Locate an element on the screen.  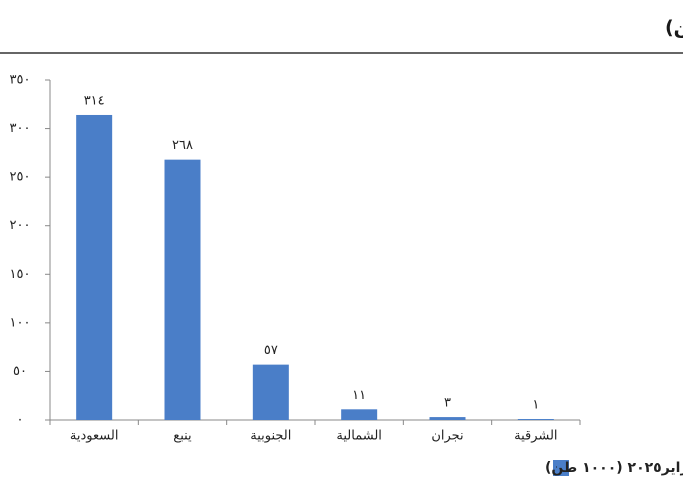
legend-label: مجموع الصادرات - فبراير٢٠٢٥ (١٠٠٠ طن) is located at coordinates (614, 468).